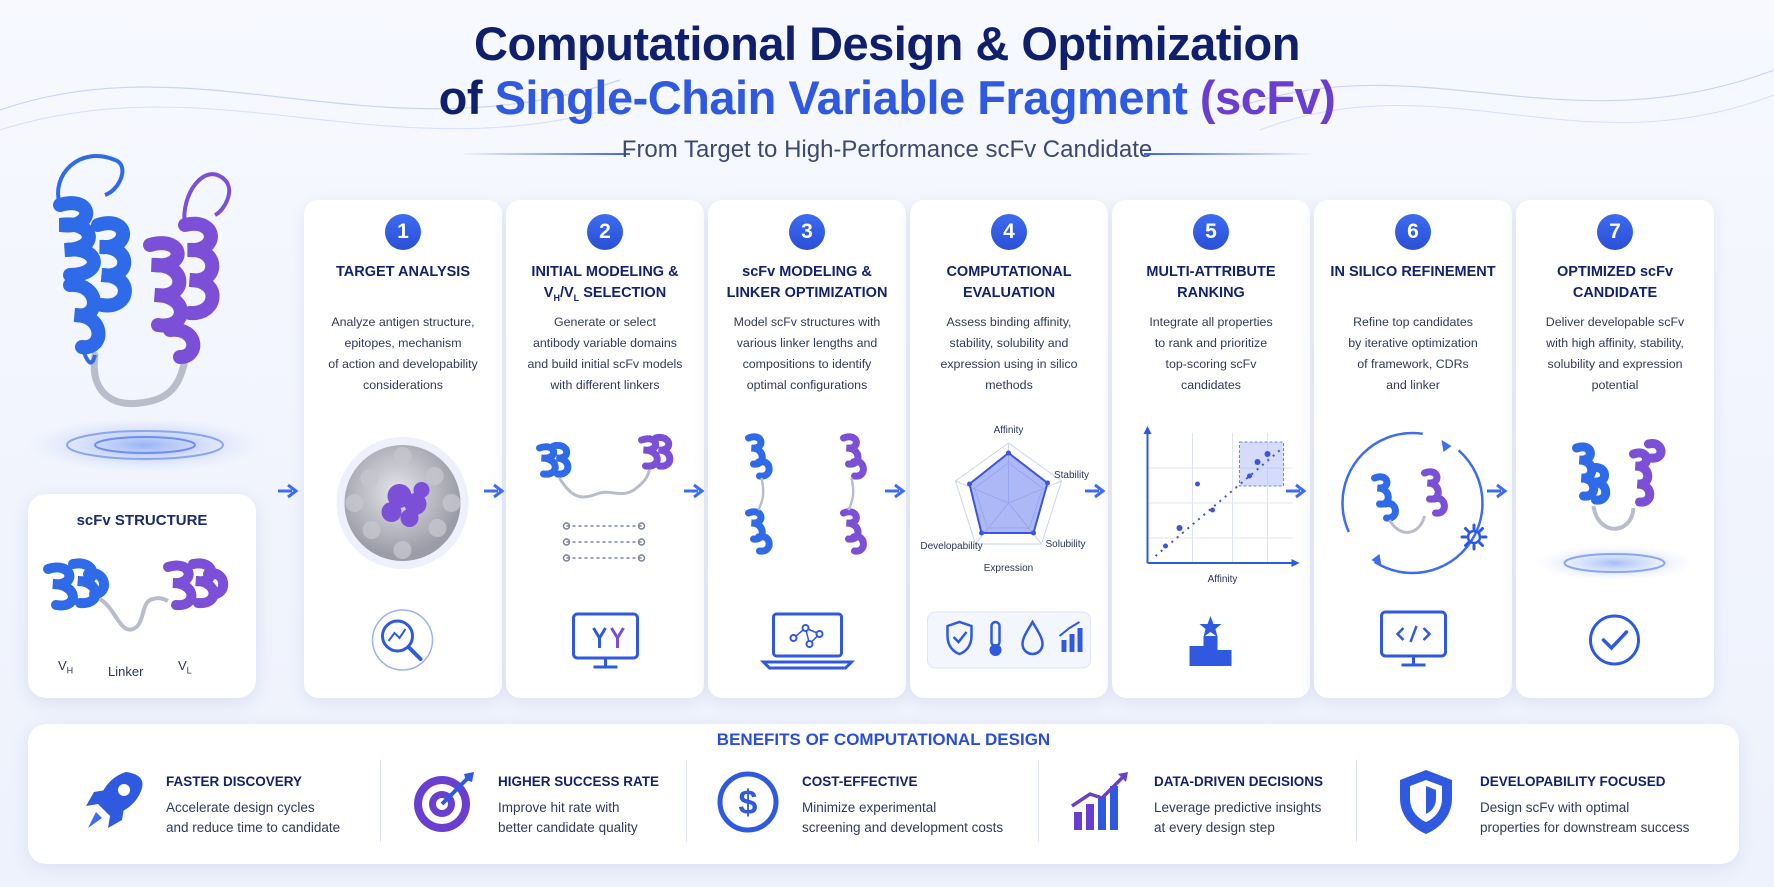 This screenshot has width=1774, height=887. Describe the element at coordinates (1009, 430) in the screenshot. I see `radar-label-affinity: Affinity` at that location.